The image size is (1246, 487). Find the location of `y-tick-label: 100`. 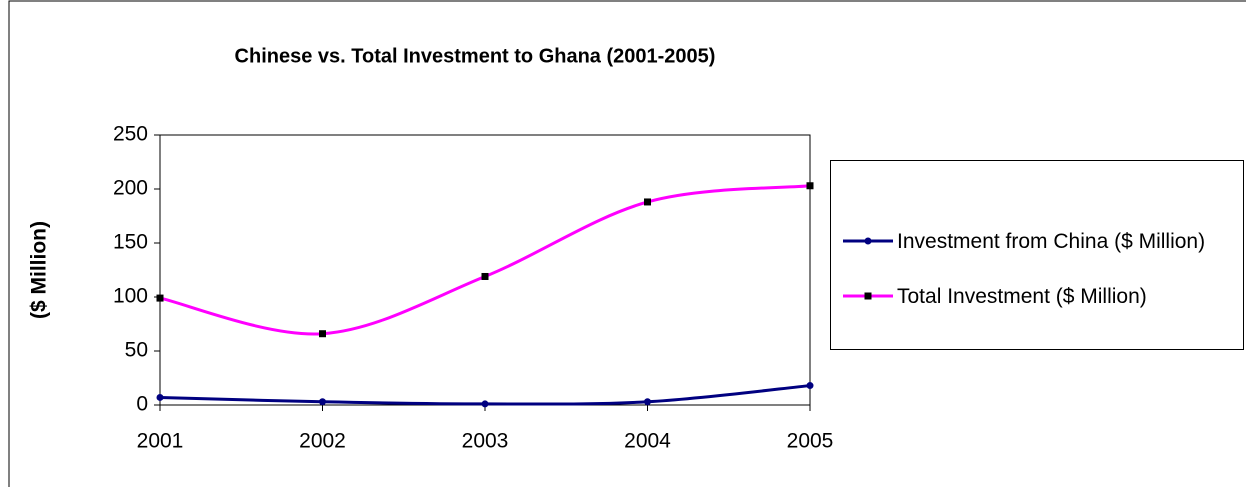

y-tick-label: 100 is located at coordinates (130, 296).